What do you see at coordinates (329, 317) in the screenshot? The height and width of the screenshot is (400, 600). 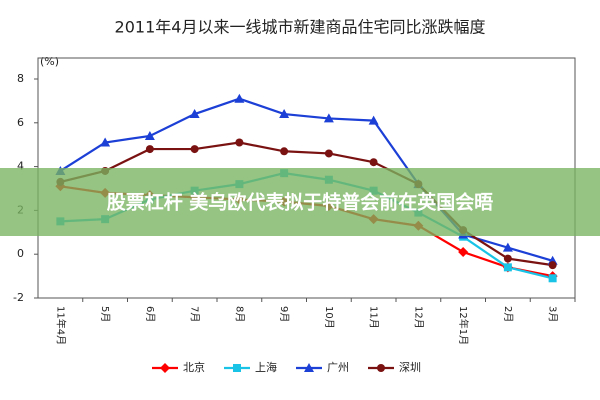 I see `x-tick-label: 10月` at bounding box center [329, 317].